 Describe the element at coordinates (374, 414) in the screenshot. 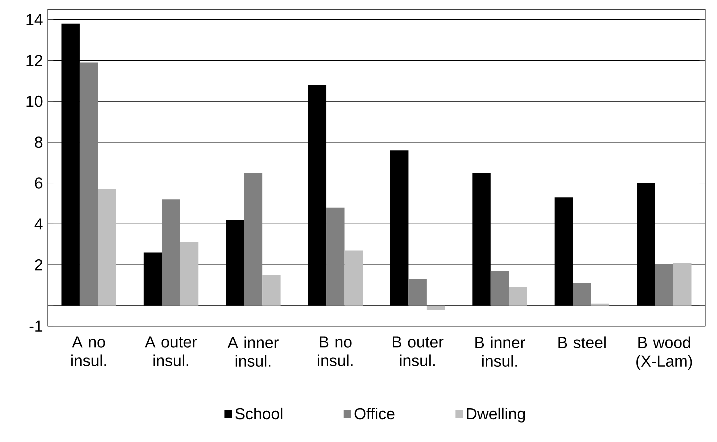

I see `legend-label: Office` at that location.